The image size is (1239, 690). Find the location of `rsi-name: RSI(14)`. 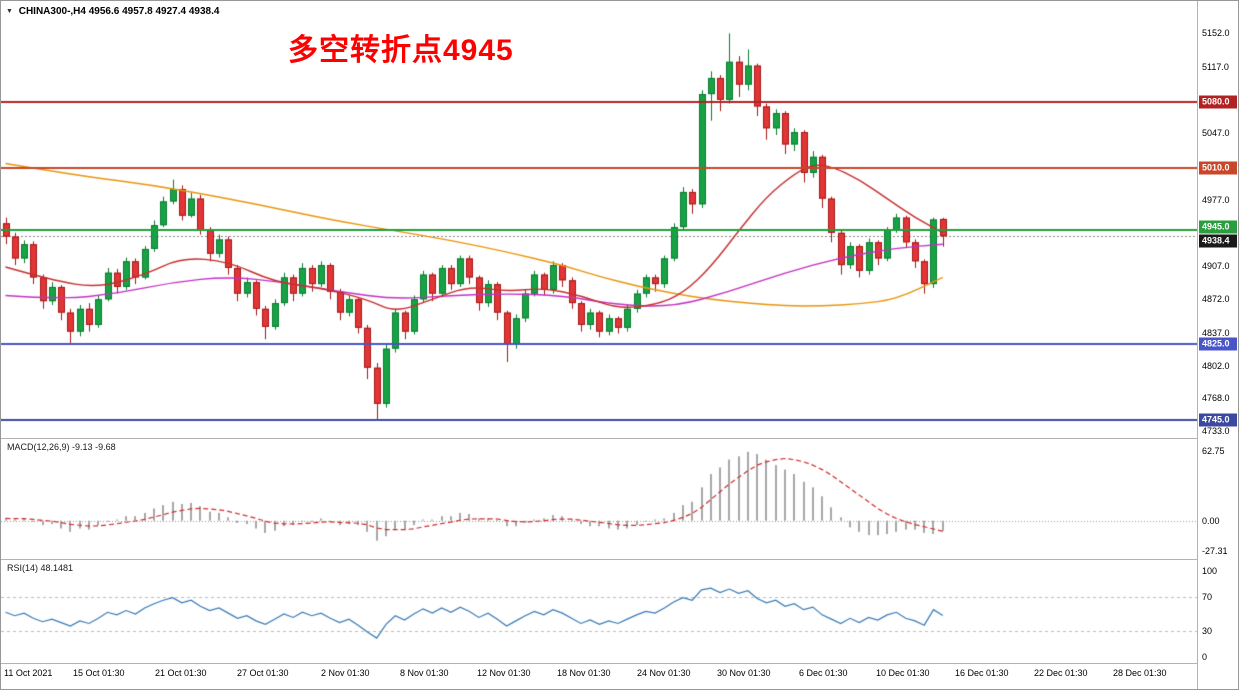

rsi-name: RSI(14) is located at coordinates (23, 568).